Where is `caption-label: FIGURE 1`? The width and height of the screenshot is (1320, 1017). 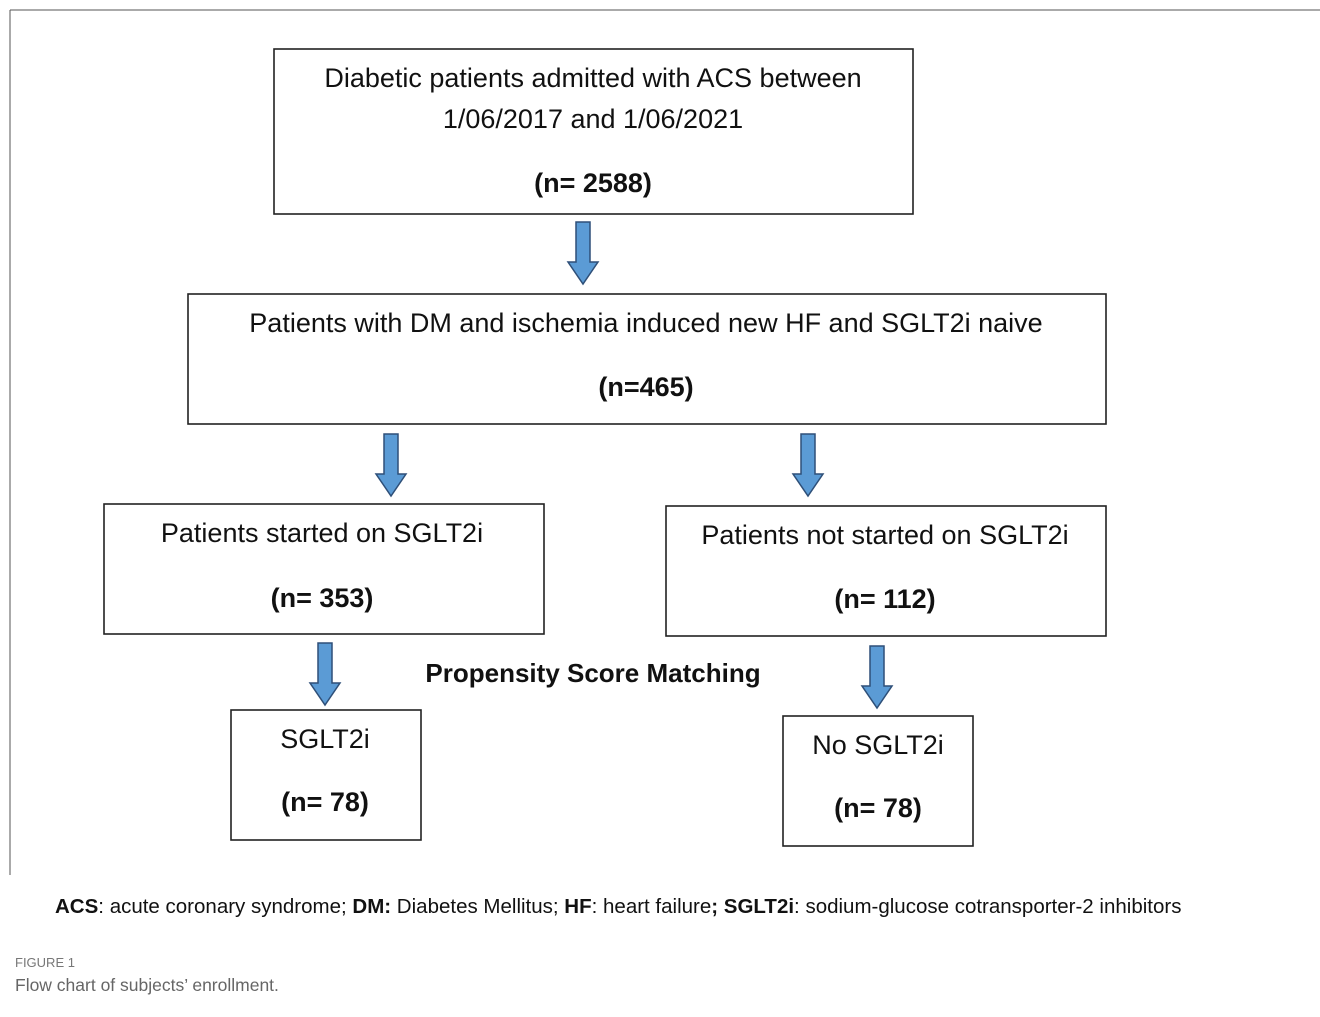
caption-label: FIGURE 1 is located at coordinates (45, 962).